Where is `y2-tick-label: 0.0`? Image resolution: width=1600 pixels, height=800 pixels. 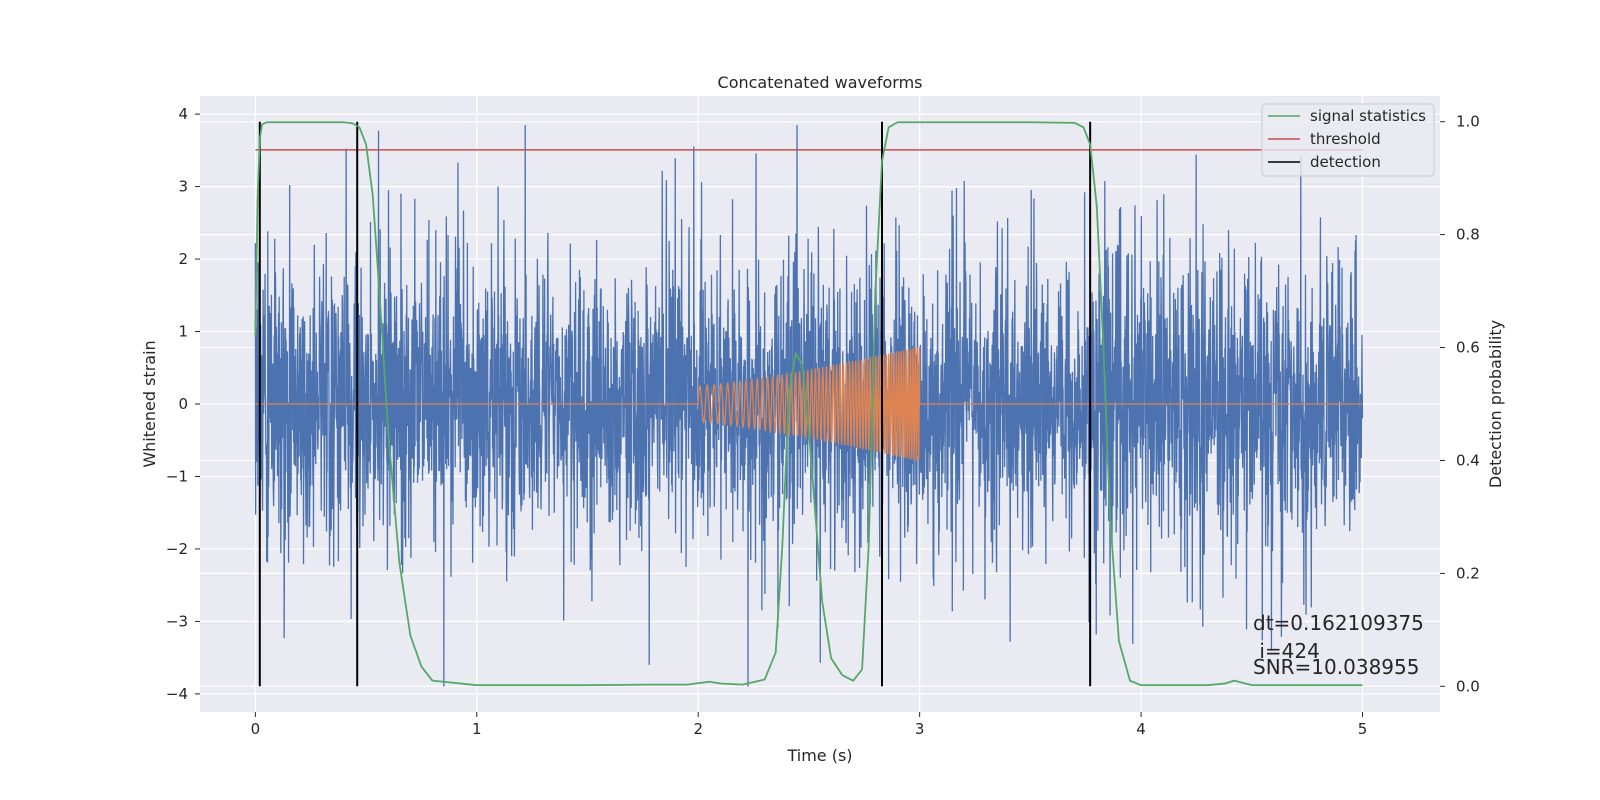
y2-tick-label: 0.0 is located at coordinates (1468, 686).